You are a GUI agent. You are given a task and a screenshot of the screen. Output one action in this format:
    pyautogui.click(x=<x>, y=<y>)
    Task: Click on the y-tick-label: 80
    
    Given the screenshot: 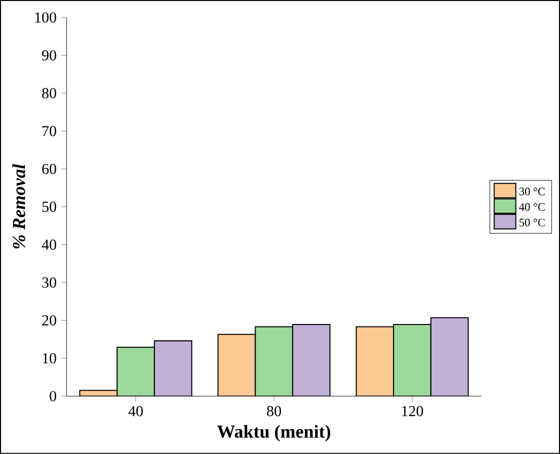 What is the action you would take?
    pyautogui.click(x=49, y=93)
    